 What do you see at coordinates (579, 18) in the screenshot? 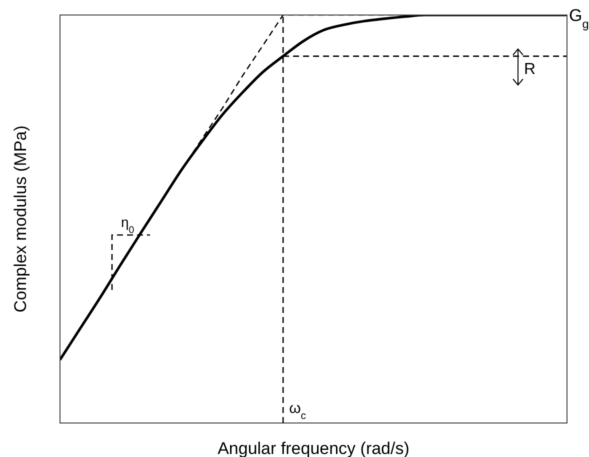
I see `text: G$_{g}$` at bounding box center [579, 18].